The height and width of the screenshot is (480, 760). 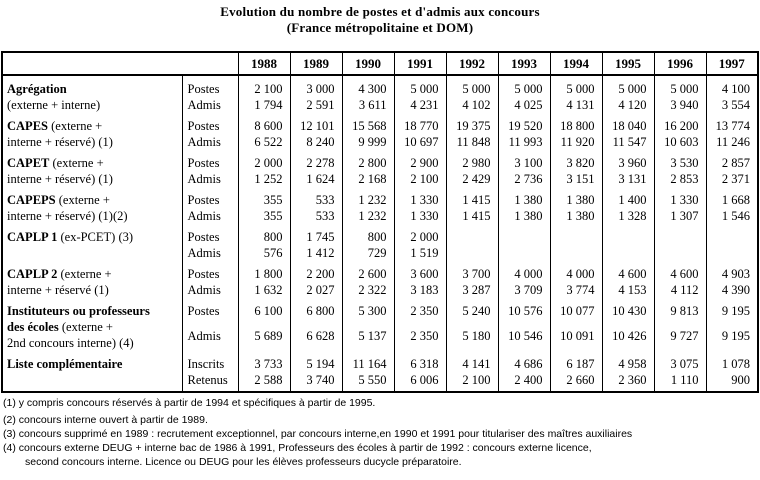 What do you see at coordinates (368, 160) in the screenshot?
I see `value-cell: 2 800` at bounding box center [368, 160].